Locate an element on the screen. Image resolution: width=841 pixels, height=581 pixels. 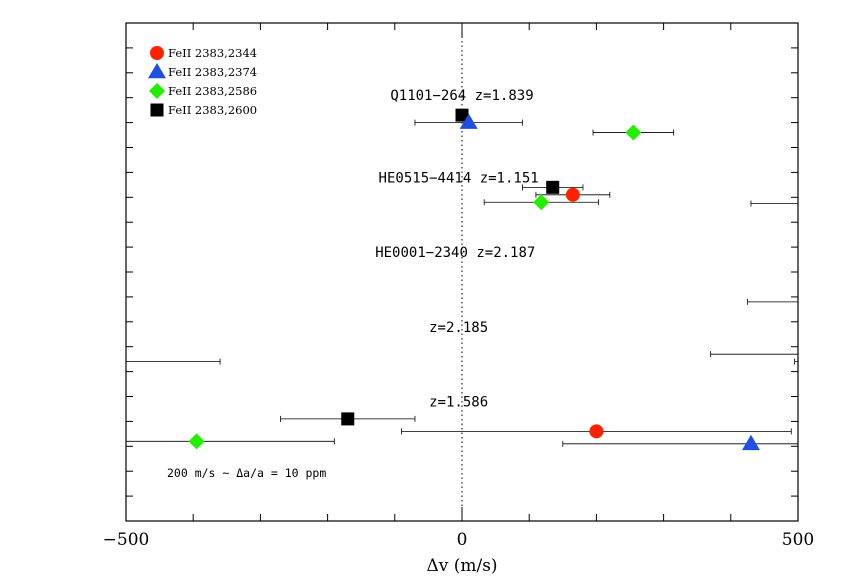
legend-label: FeII 2383,2374 is located at coordinates (212, 72).